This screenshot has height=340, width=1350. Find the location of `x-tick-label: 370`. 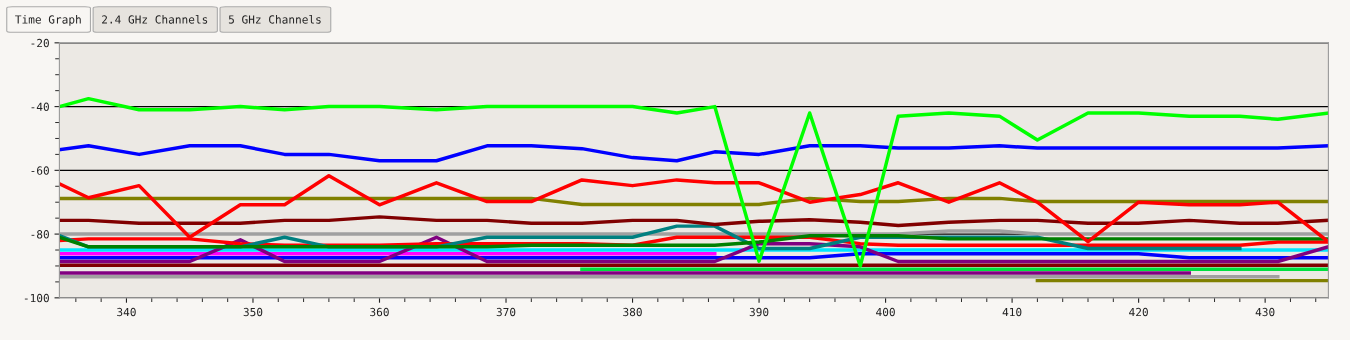

x-tick-label: 370 is located at coordinates (506, 312).